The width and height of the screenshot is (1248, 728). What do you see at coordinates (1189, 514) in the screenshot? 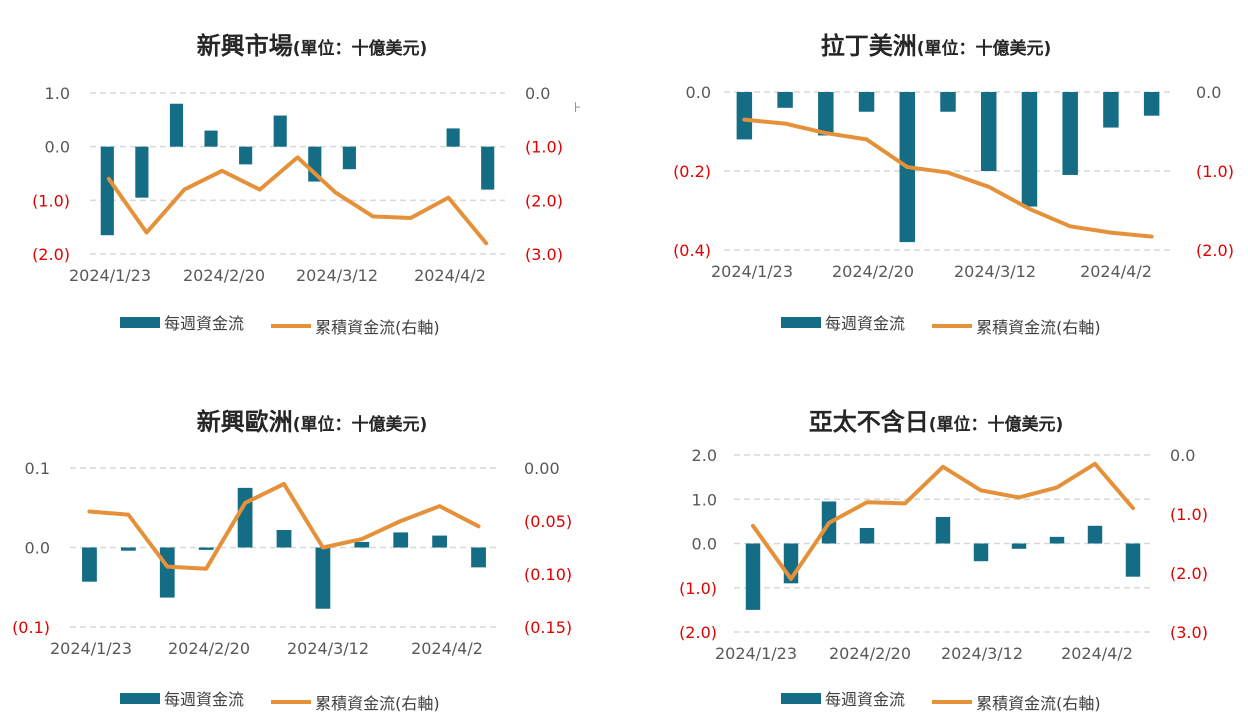
I see `right-axis-tick-label: (1.0)` at bounding box center [1189, 514].